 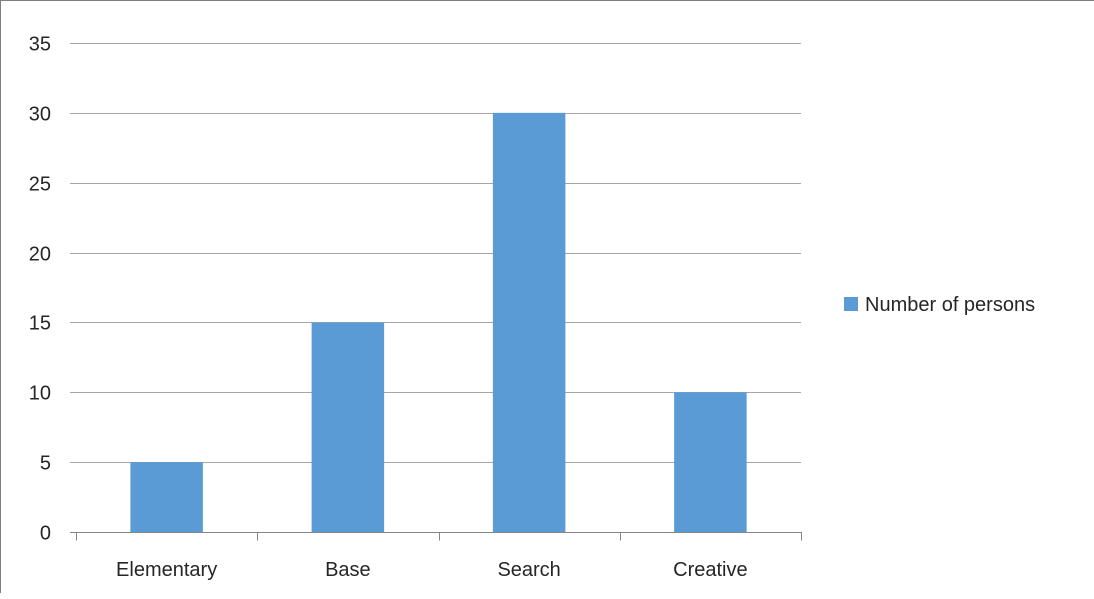 What do you see at coordinates (348, 427) in the screenshot?
I see `bar-base` at bounding box center [348, 427].